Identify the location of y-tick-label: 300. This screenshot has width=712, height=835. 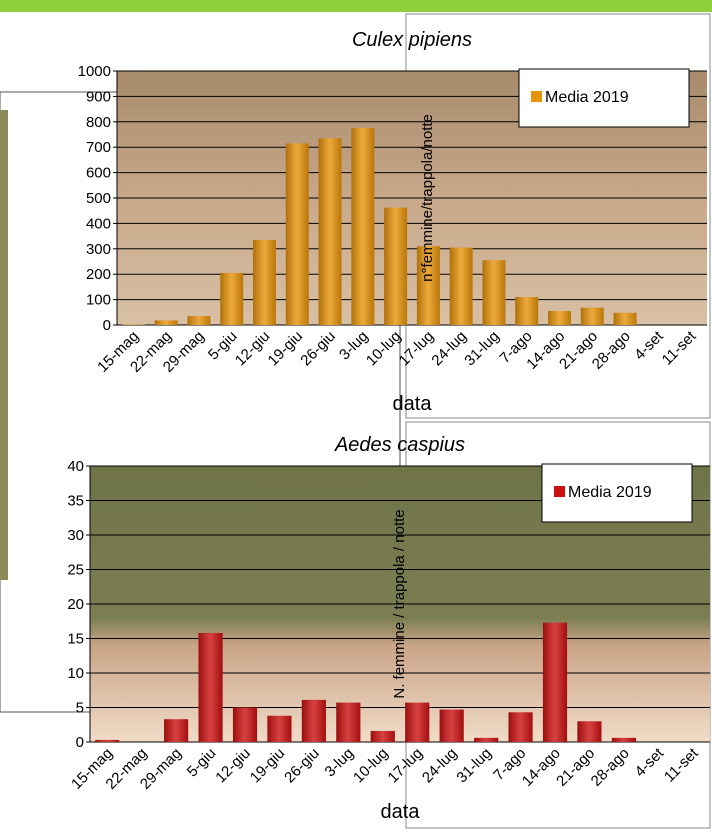
(98, 249).